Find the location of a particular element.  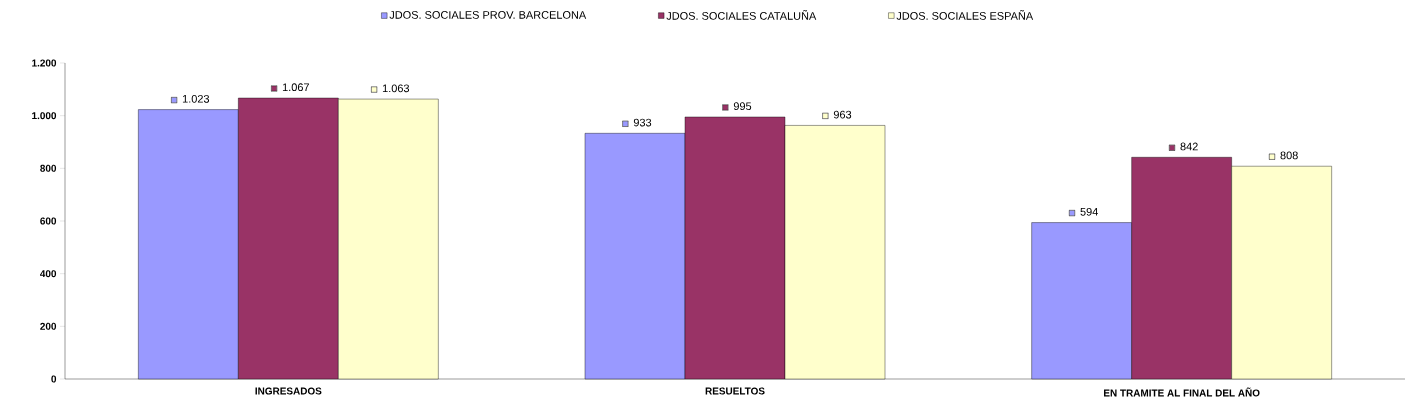

data-label: 1.067 is located at coordinates (295, 87).